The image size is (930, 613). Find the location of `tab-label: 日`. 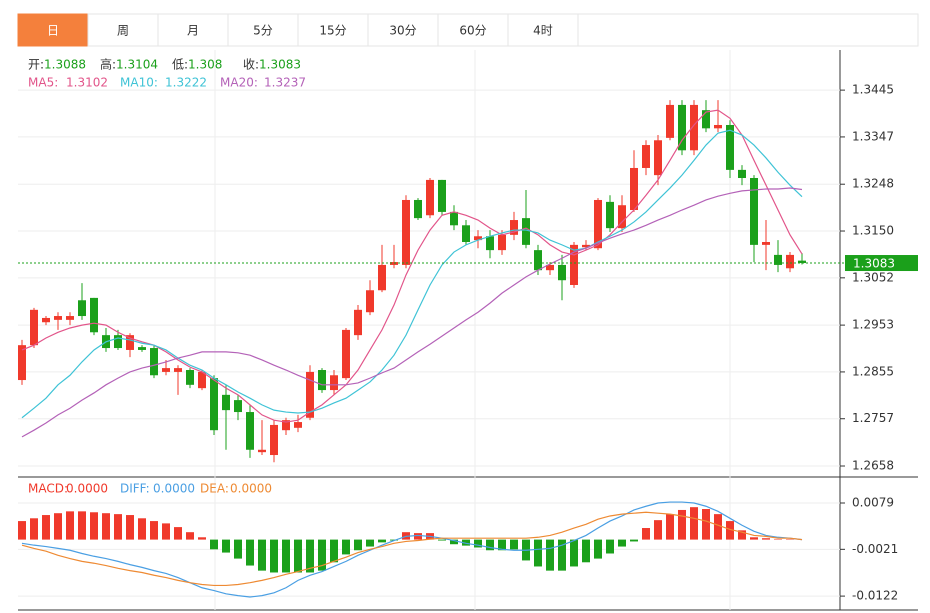

tab-label: 日 is located at coordinates (53, 31).